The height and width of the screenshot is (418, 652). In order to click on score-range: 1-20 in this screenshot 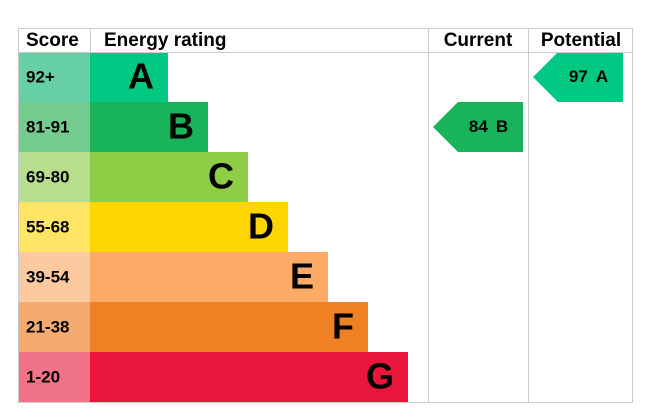, I will do `click(43, 376)`.